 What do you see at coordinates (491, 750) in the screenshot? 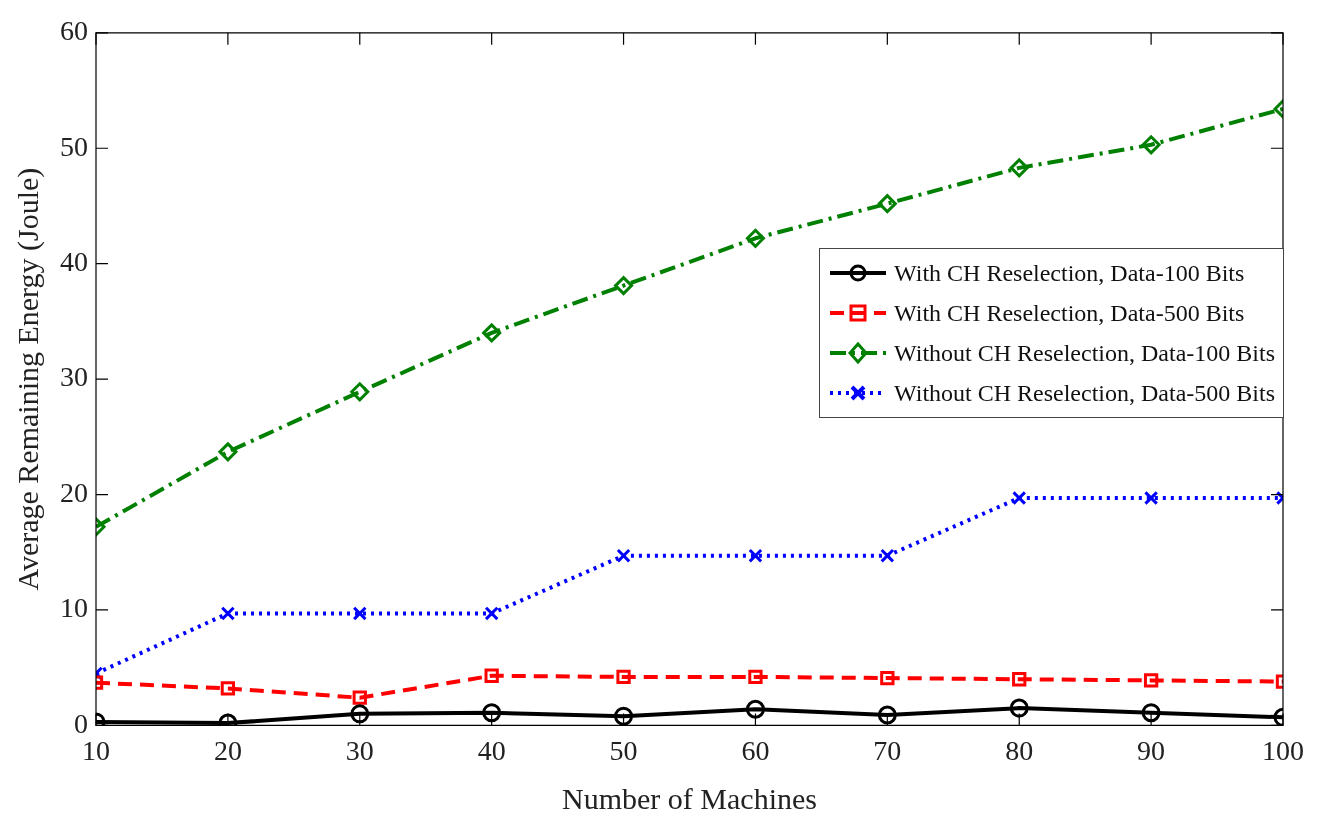
I see `x-tick-label: 40` at bounding box center [491, 750].